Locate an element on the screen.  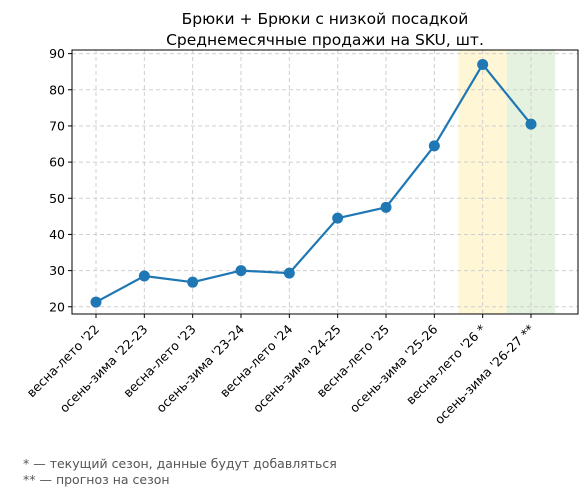
y-tick-label-5: 70 is located at coordinates (57, 125).